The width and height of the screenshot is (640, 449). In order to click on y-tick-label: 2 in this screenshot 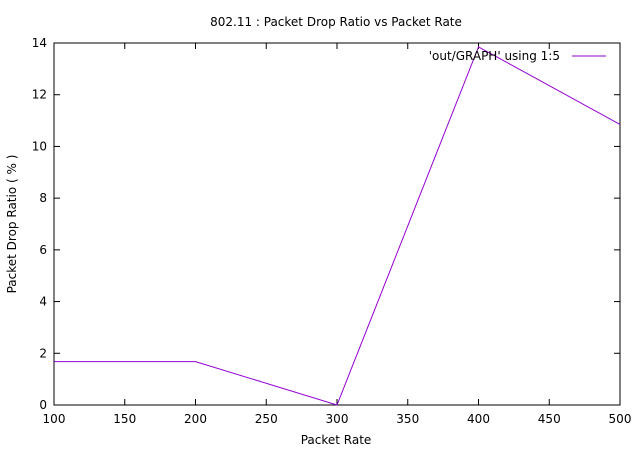, I will do `click(43, 353)`.